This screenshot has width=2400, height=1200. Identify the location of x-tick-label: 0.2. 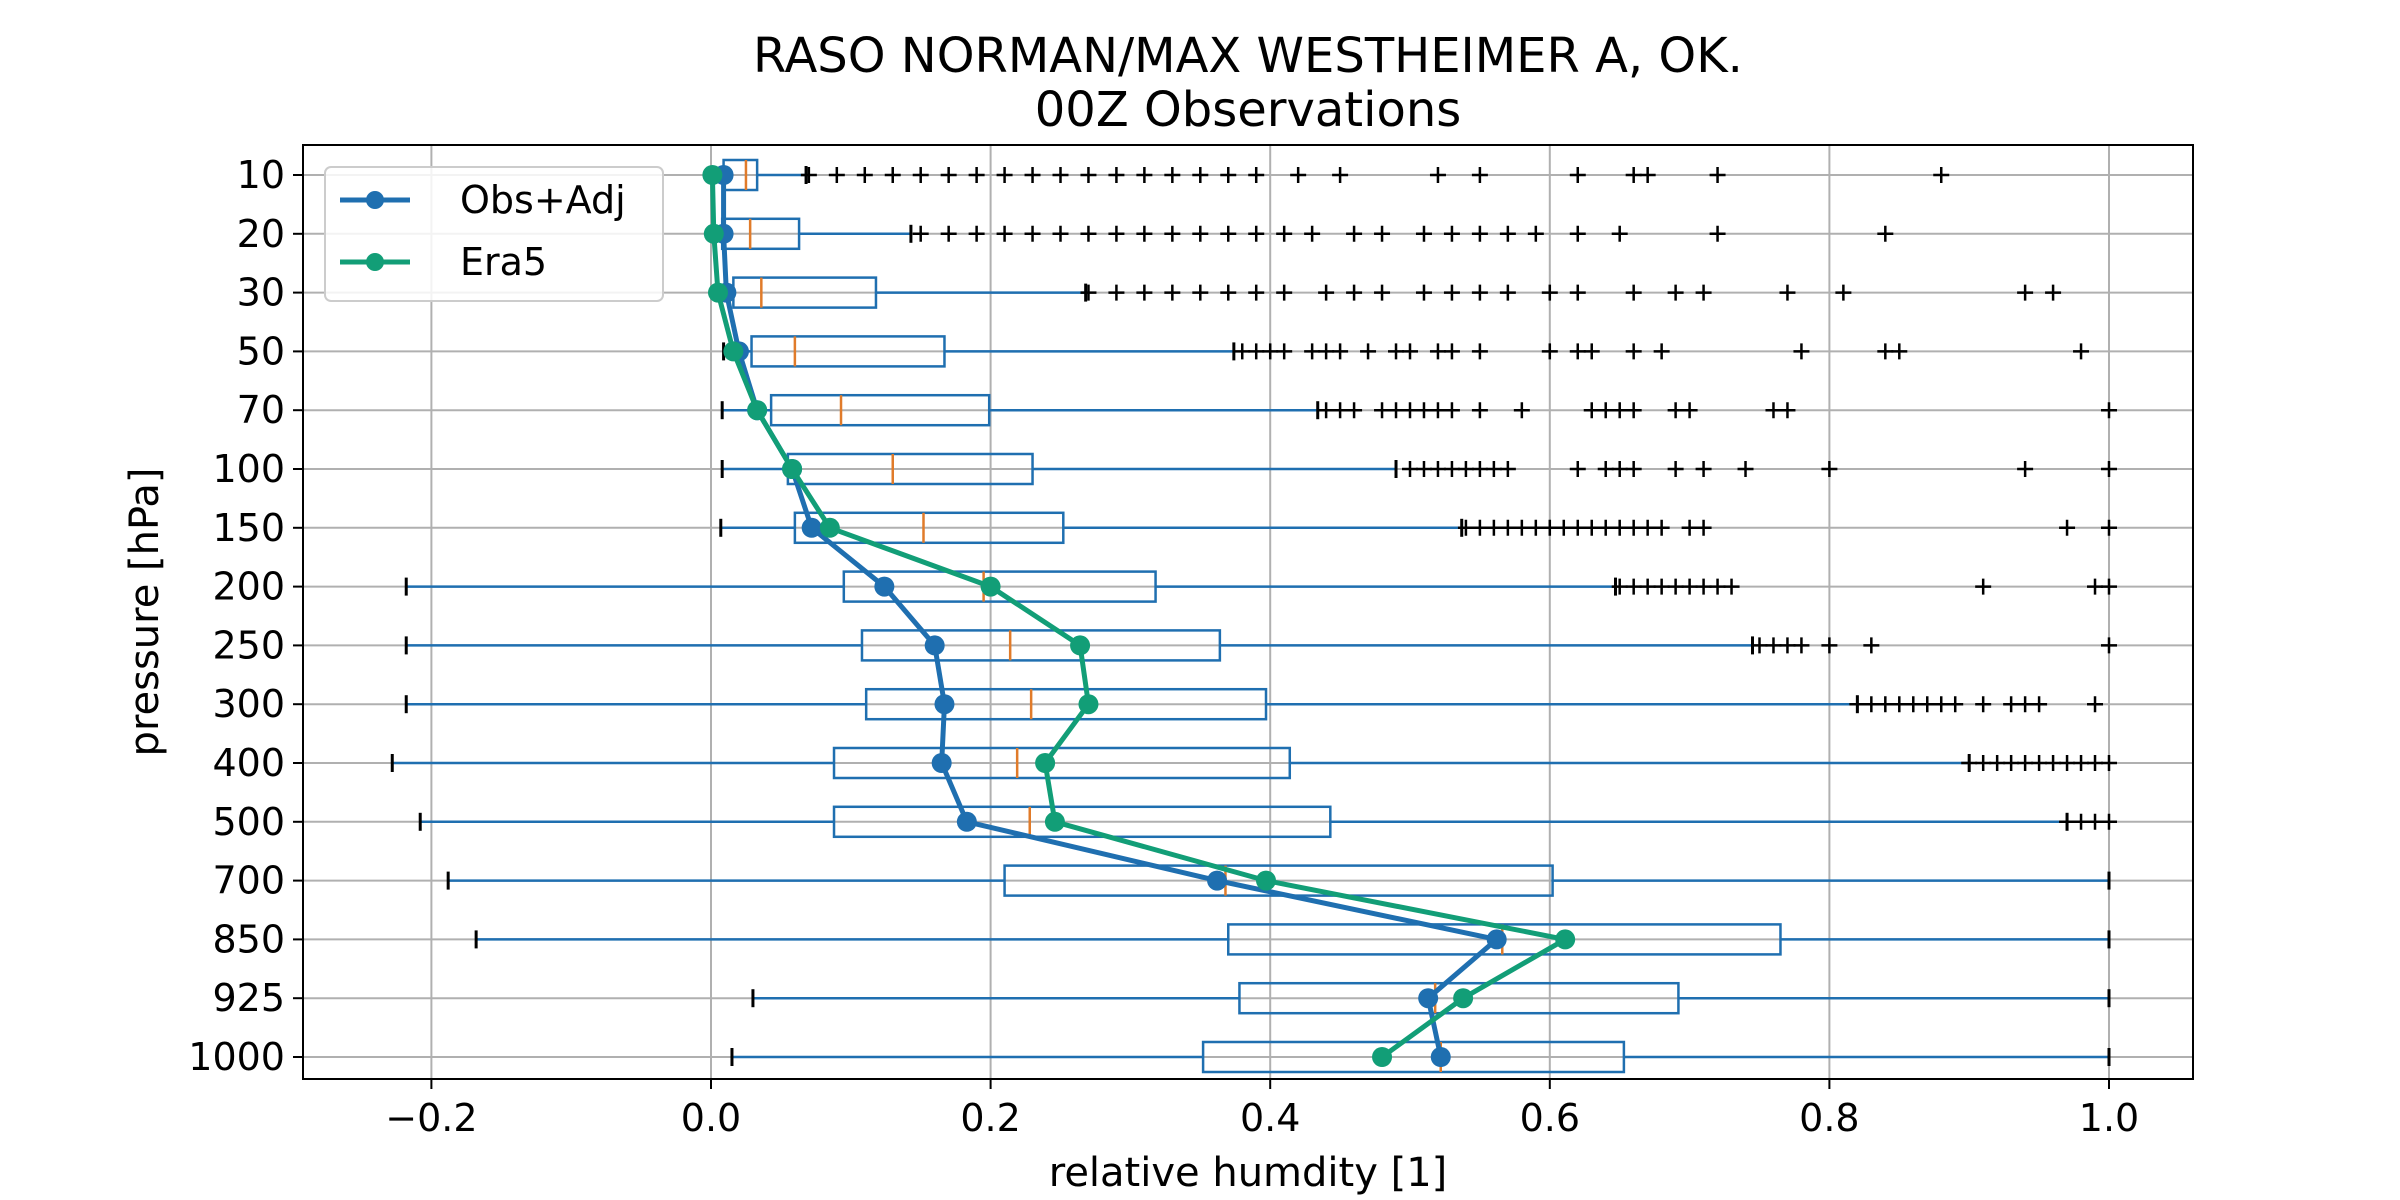
(990, 1118).